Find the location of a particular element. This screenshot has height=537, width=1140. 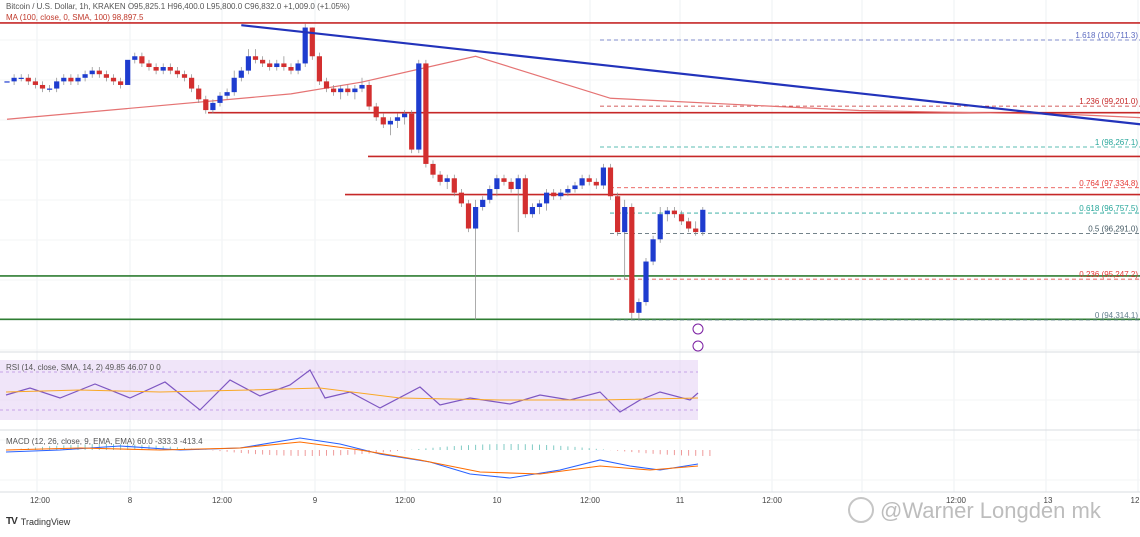

watermark: @Warner Longden mk is located at coordinates (974, 511).